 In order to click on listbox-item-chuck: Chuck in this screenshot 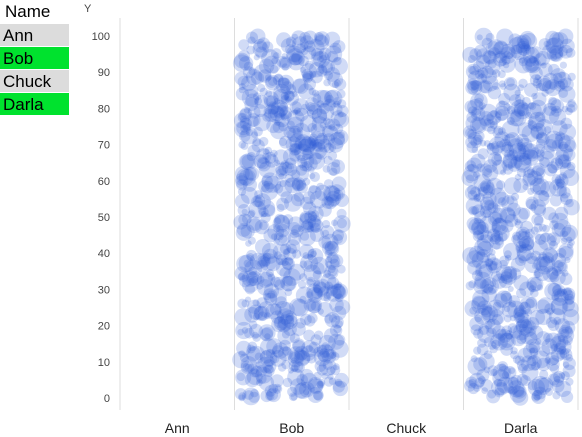, I will do `click(34, 81)`.